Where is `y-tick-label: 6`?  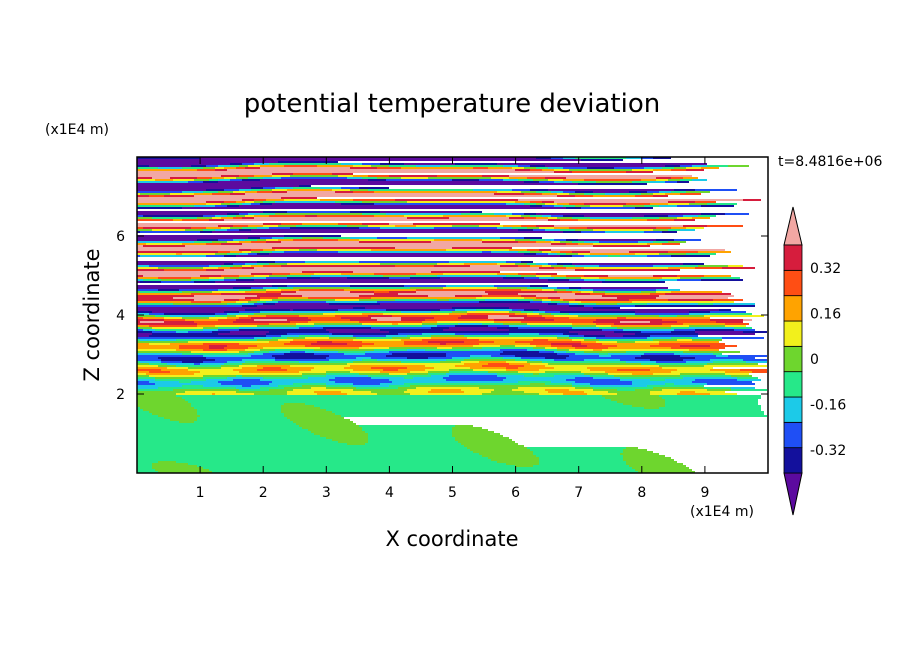
y-tick-label: 6 is located at coordinates (120, 237).